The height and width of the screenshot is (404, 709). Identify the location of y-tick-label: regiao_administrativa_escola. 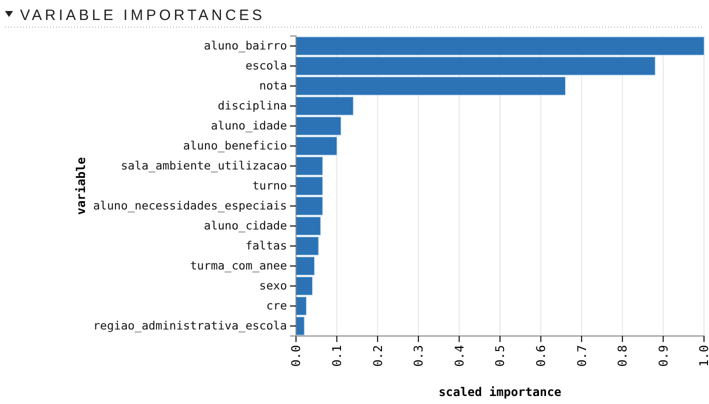
(190, 325).